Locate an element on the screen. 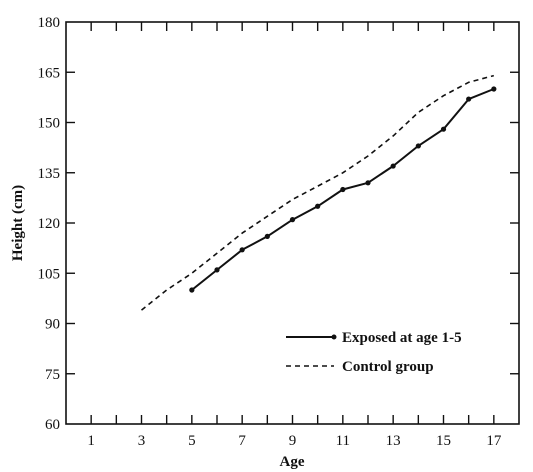 The image size is (533, 472). x-axis-title: Age is located at coordinates (292, 462).